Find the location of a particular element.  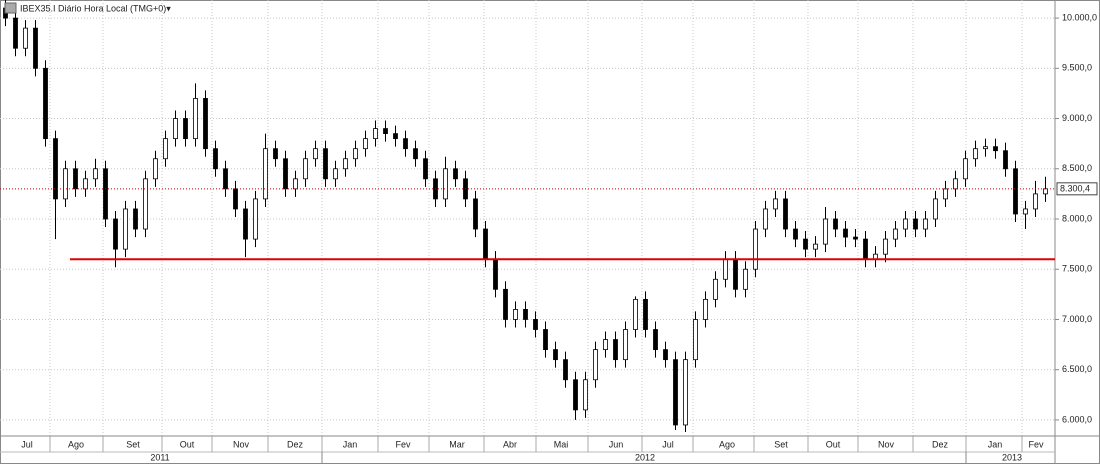

x-tick-label: Jan is located at coordinates (995, 444).